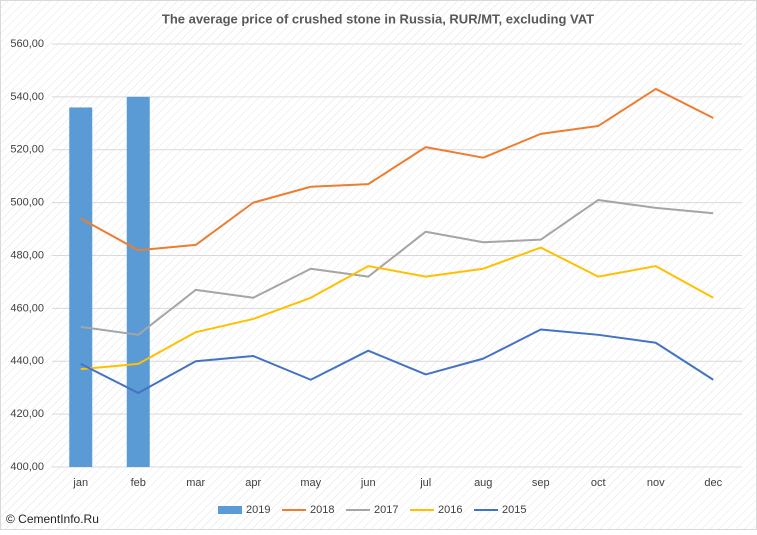 Image resolution: width=757 pixels, height=535 pixels. I want to click on x-tick-label: dec, so click(713, 483).